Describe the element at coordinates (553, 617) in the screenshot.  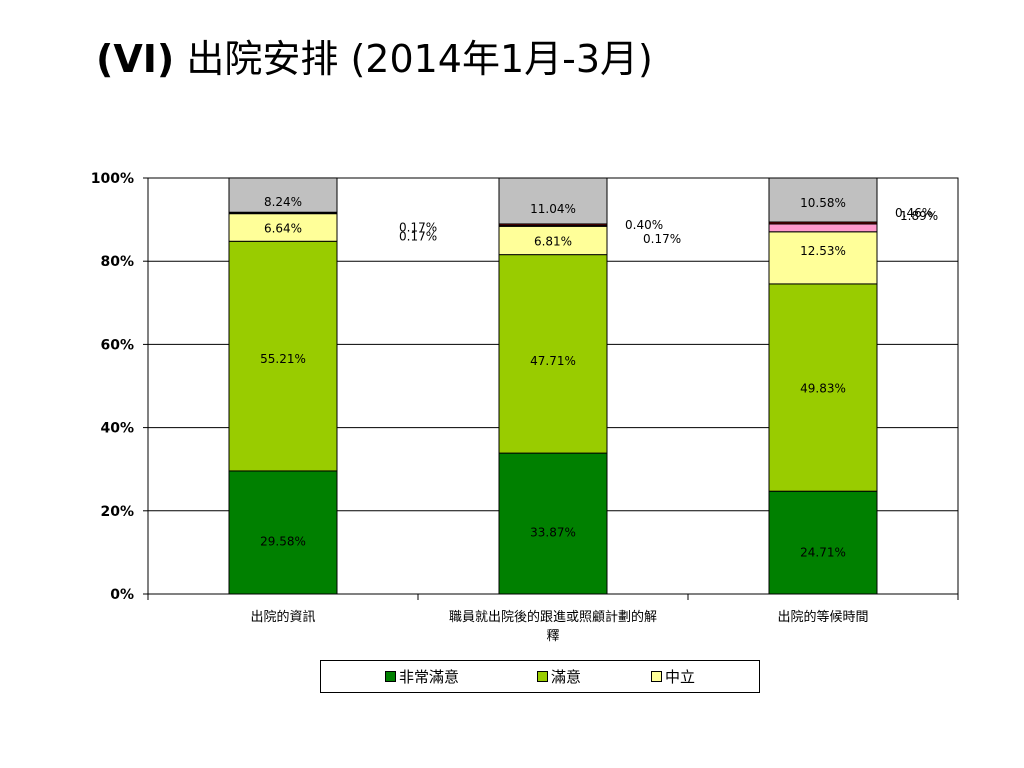
I see `x-category-label: 職員就出院後的跟進或照顧計劃的解` at that location.